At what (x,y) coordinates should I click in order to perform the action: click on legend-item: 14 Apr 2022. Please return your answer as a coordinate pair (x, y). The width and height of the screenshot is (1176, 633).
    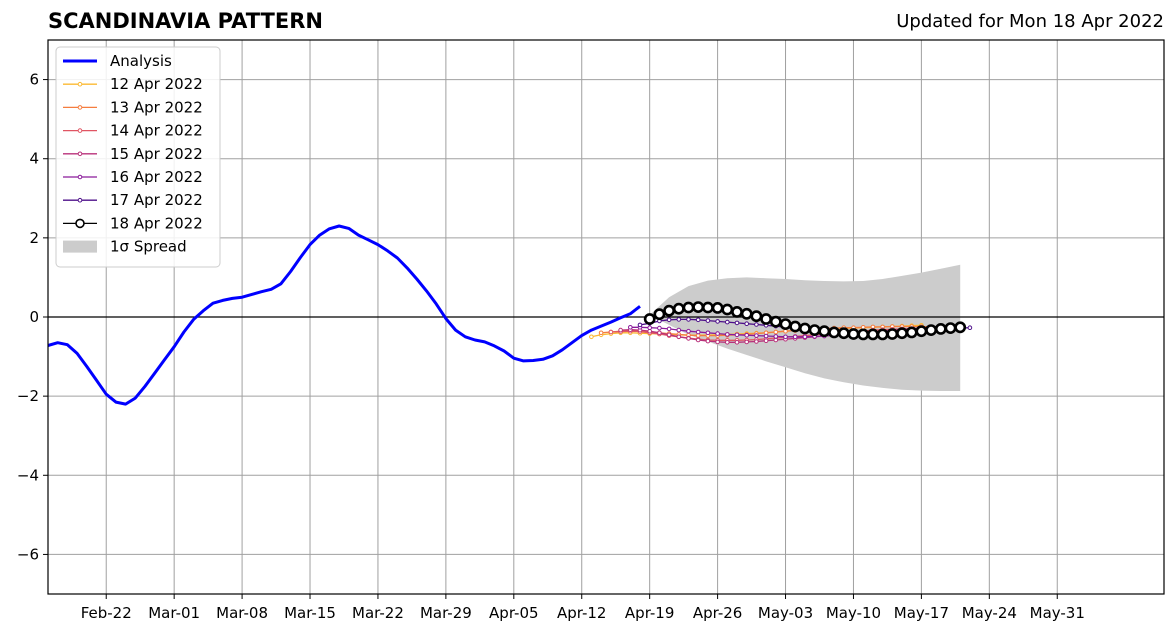
    Looking at the image, I should click on (133, 131).